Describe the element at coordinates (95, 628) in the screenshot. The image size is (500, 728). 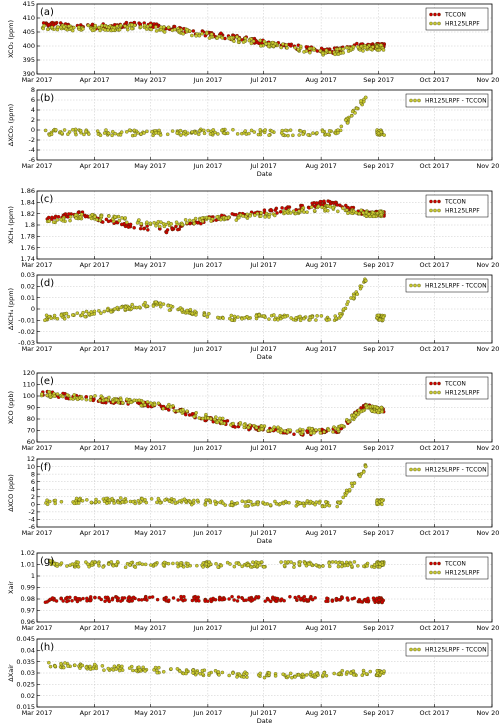
I see `x-tick-label: Apr 2017` at that location.